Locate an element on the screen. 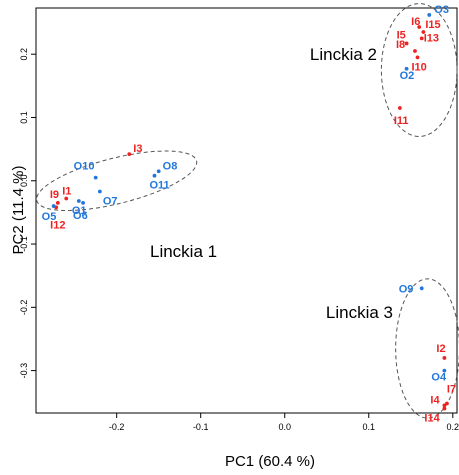 Image resolution: width=459 pixels, height=475 pixels. point-label: I10 is located at coordinates (419, 67).